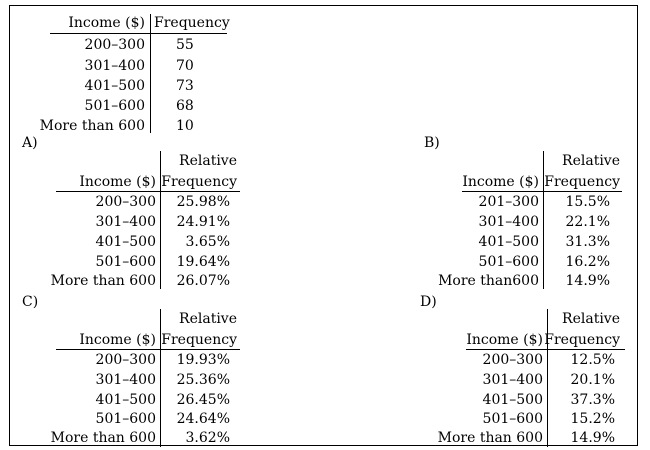  Describe the element at coordinates (185, 86) in the screenshot. I see `table-row-frequency: 73` at that location.